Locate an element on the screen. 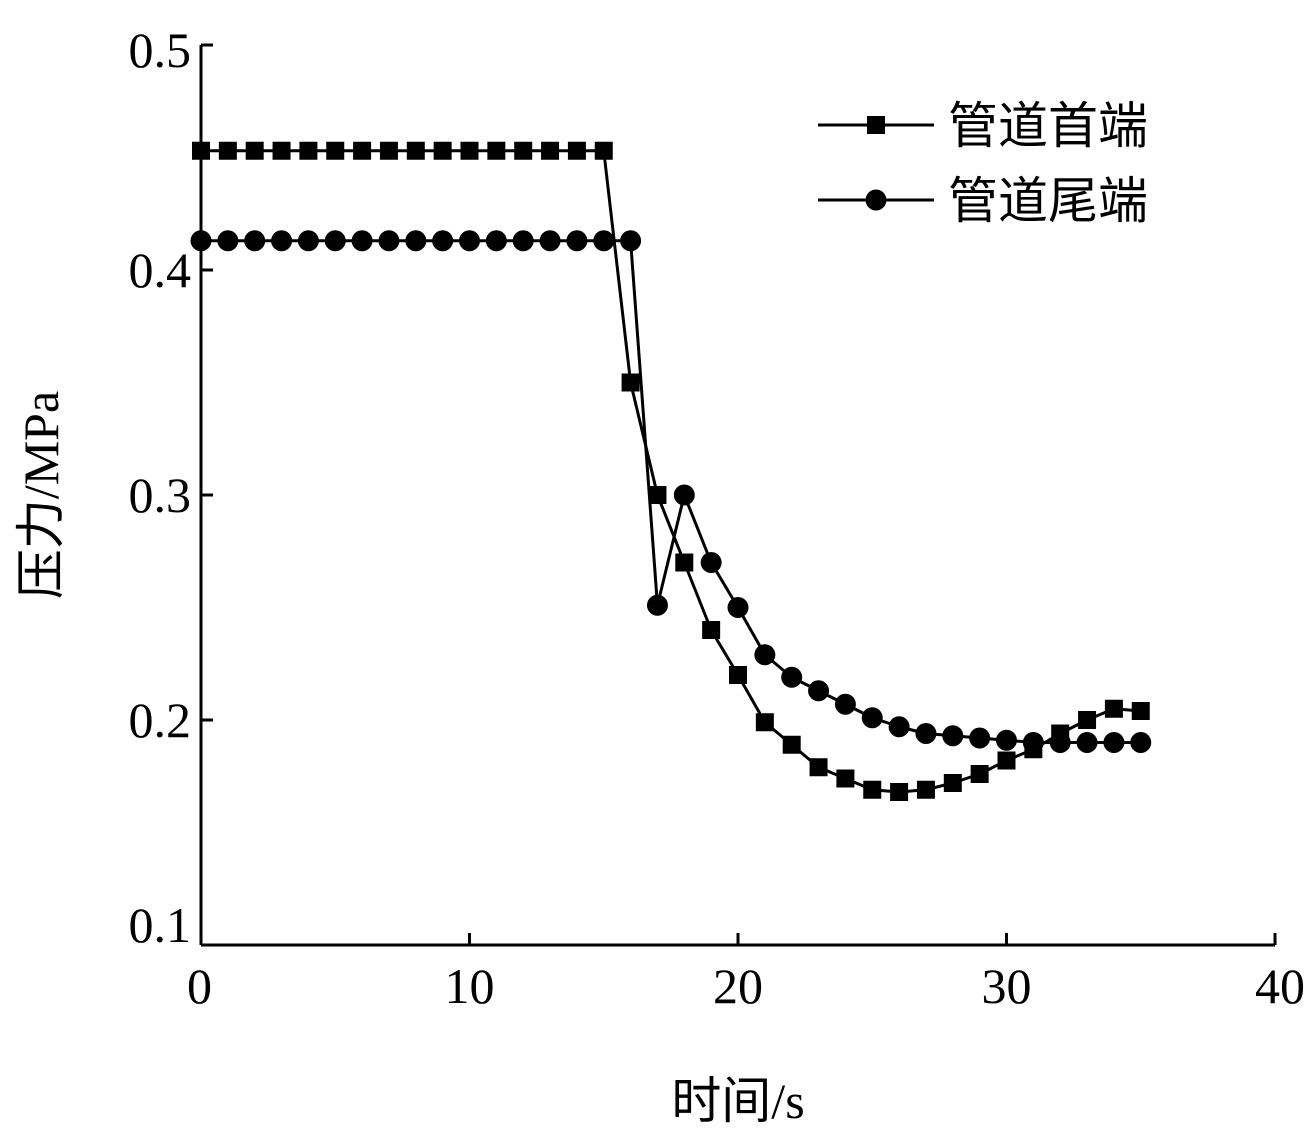 The width and height of the screenshot is (1309, 1146). legend-item: 管道尾端 is located at coordinates (983, 201).